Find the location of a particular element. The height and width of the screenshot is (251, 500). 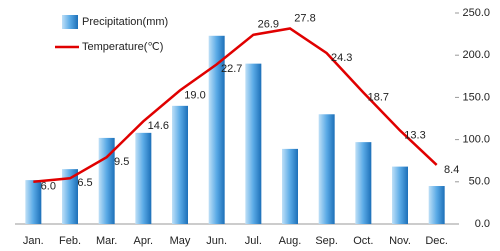

data-label: 8.4 is located at coordinates (451, 170).